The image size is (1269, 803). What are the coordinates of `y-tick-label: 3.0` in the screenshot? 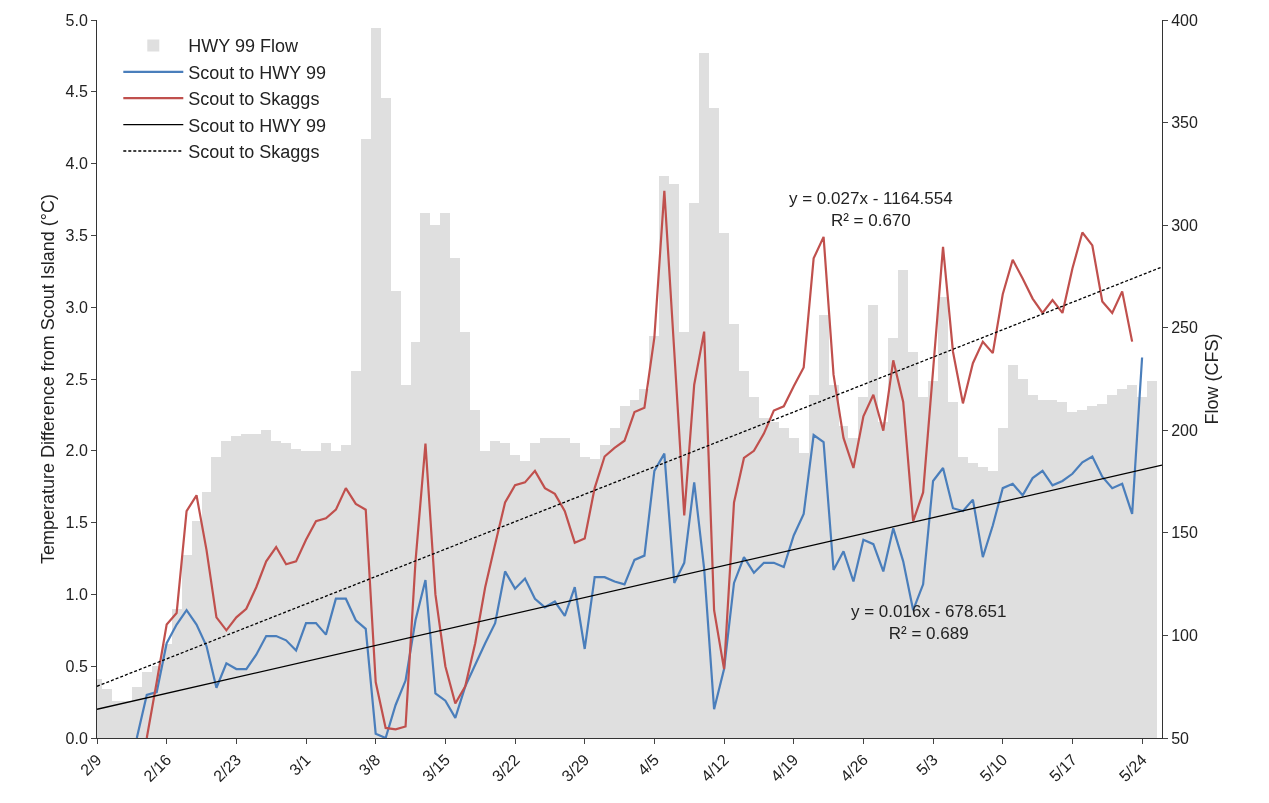 It's located at (76, 307).